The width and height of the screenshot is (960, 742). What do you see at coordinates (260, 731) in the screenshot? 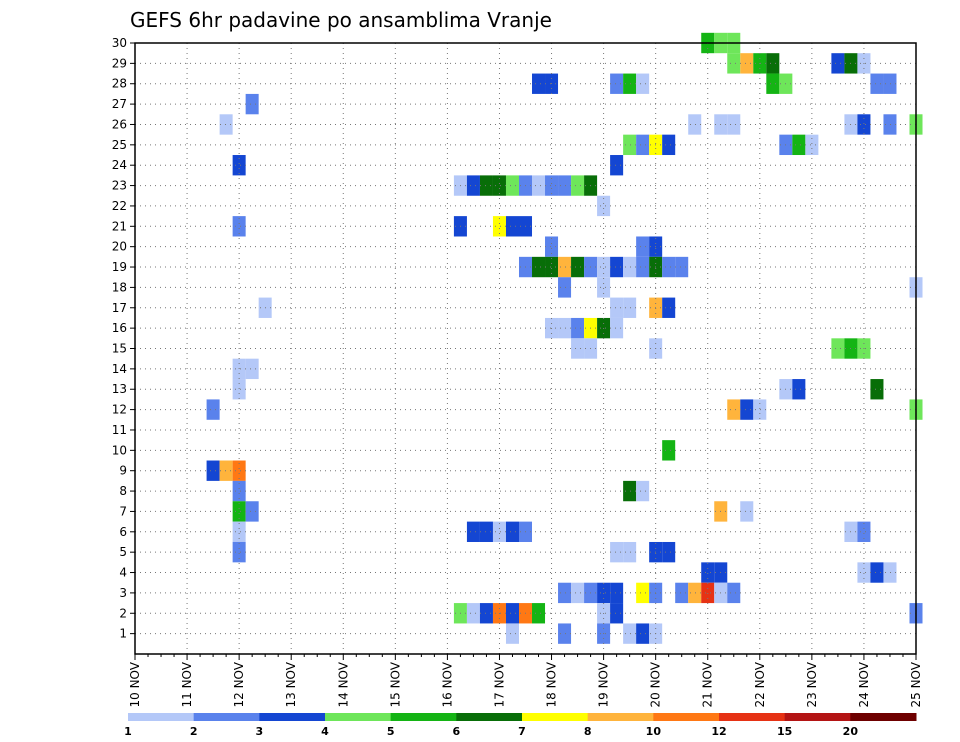
I see `legend-label: 3` at bounding box center [260, 731].